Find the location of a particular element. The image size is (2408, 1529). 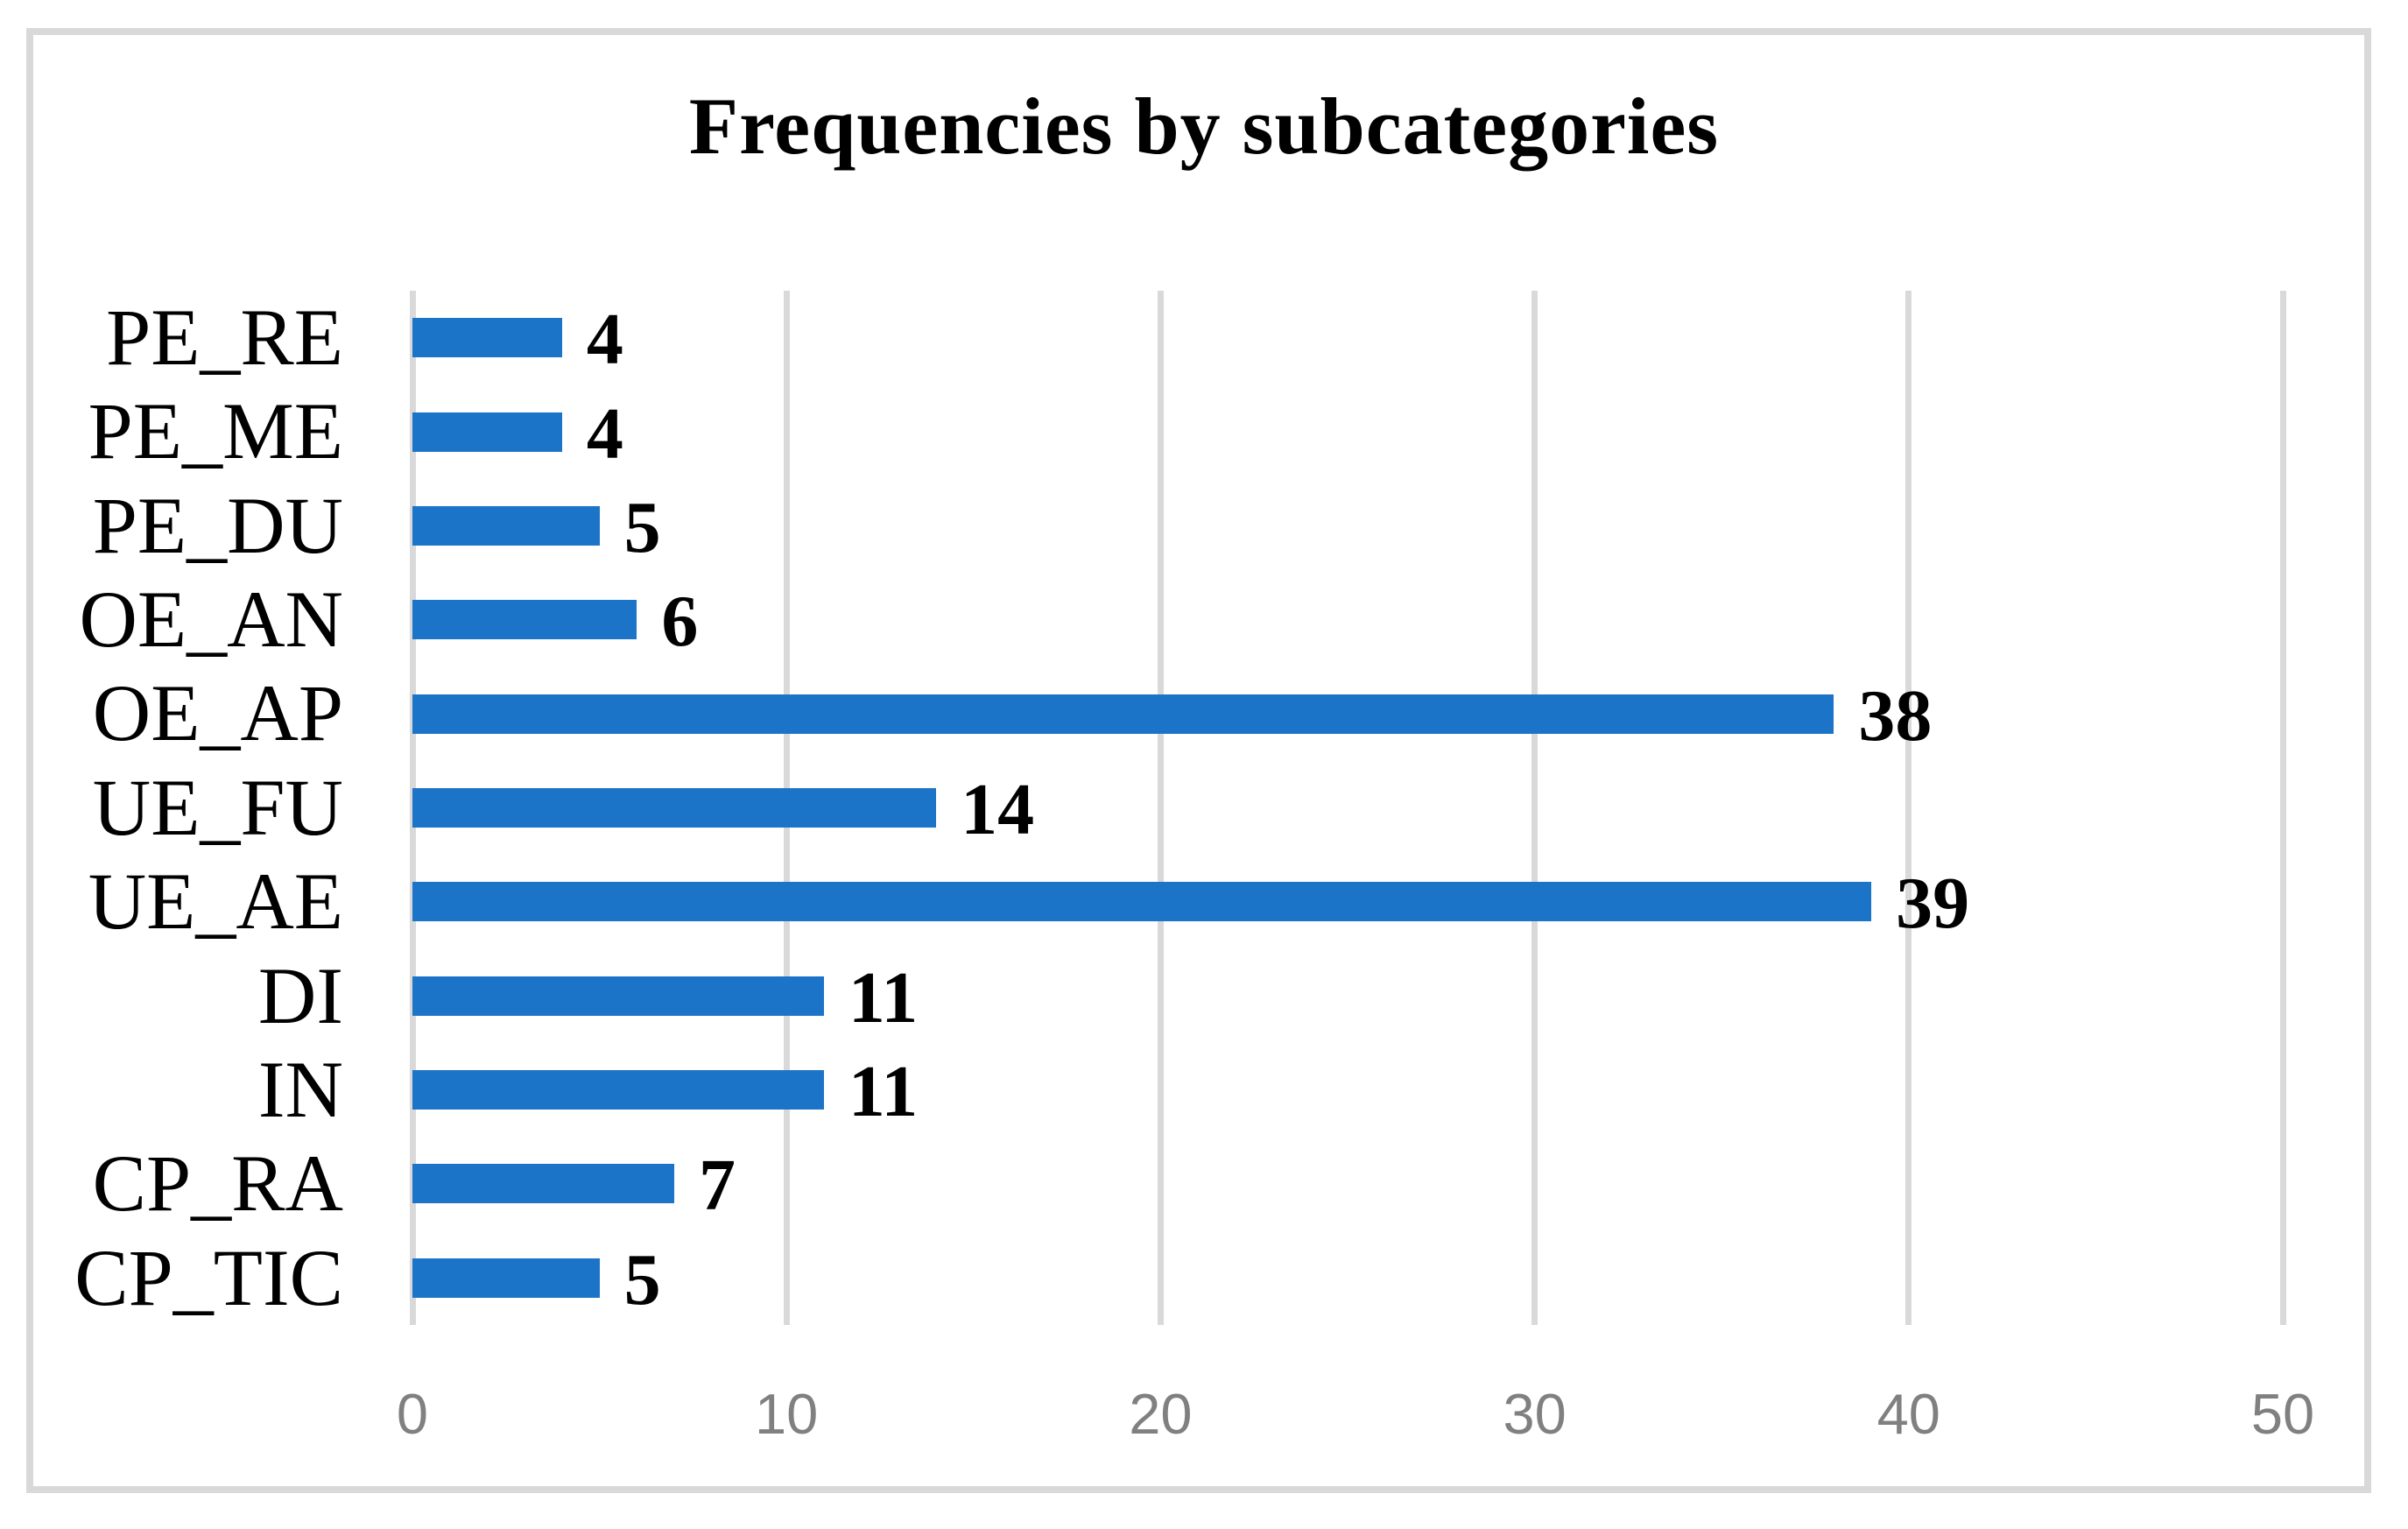

x-tick-label-0: 0 is located at coordinates (412, 1414).